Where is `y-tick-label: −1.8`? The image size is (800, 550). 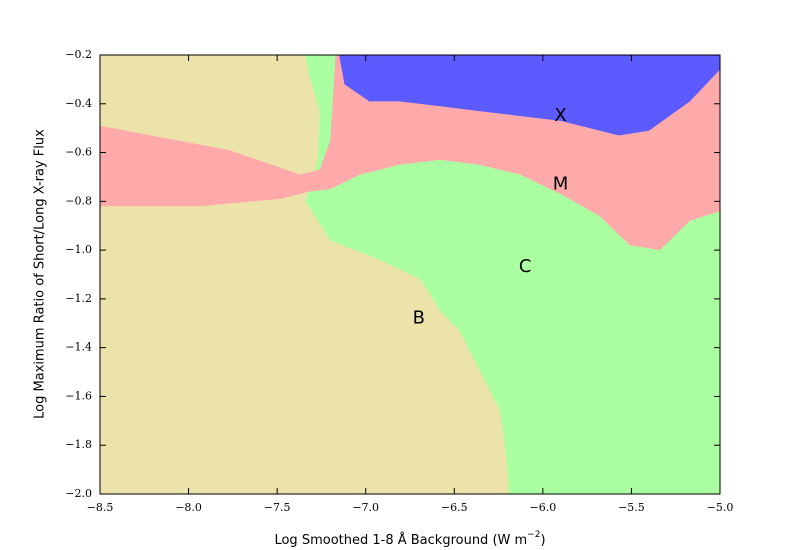 y-tick-label: −1.8 is located at coordinates (78, 444).